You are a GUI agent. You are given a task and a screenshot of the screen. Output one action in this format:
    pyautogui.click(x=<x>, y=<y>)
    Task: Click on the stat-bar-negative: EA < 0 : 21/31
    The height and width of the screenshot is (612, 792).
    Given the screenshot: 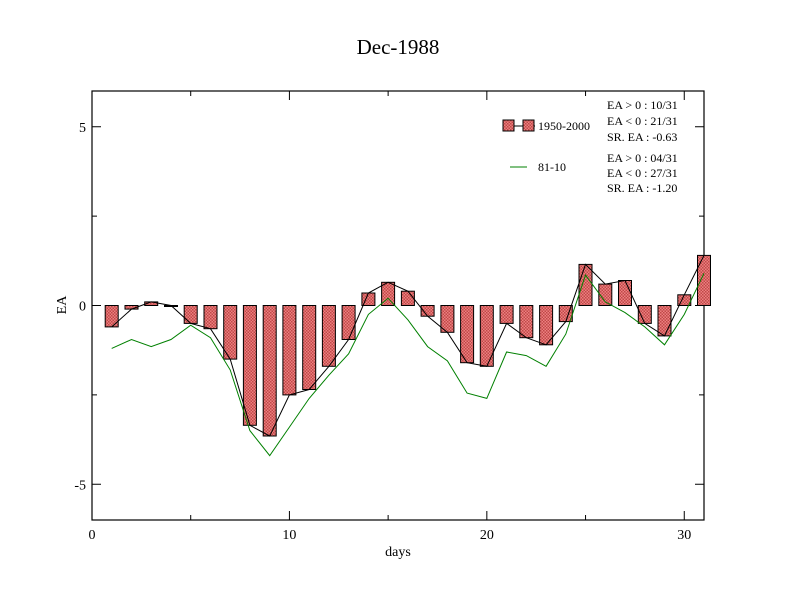 What is the action you would take?
    pyautogui.click(x=642, y=121)
    